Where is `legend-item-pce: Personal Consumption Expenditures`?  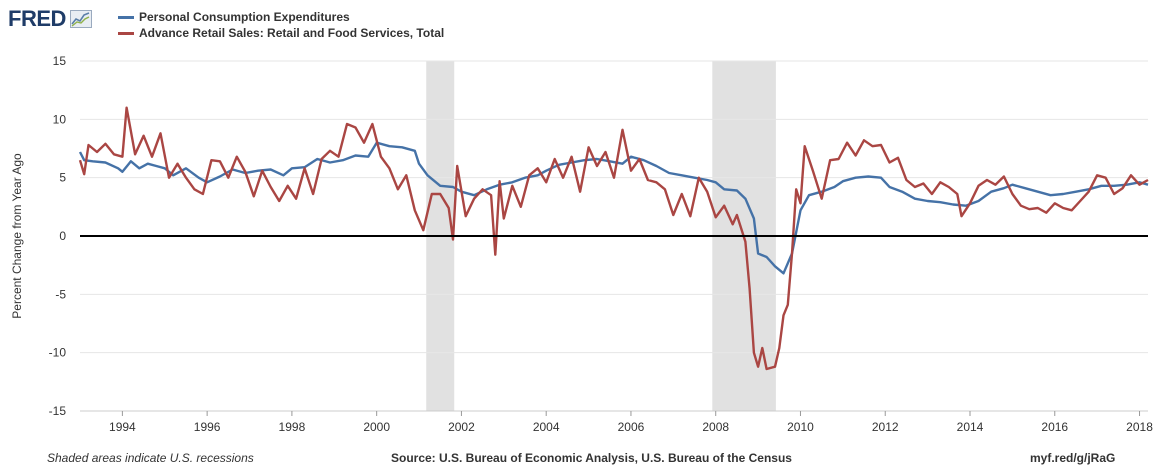 legend-item-pce: Personal Consumption Expenditures is located at coordinates (281, 17).